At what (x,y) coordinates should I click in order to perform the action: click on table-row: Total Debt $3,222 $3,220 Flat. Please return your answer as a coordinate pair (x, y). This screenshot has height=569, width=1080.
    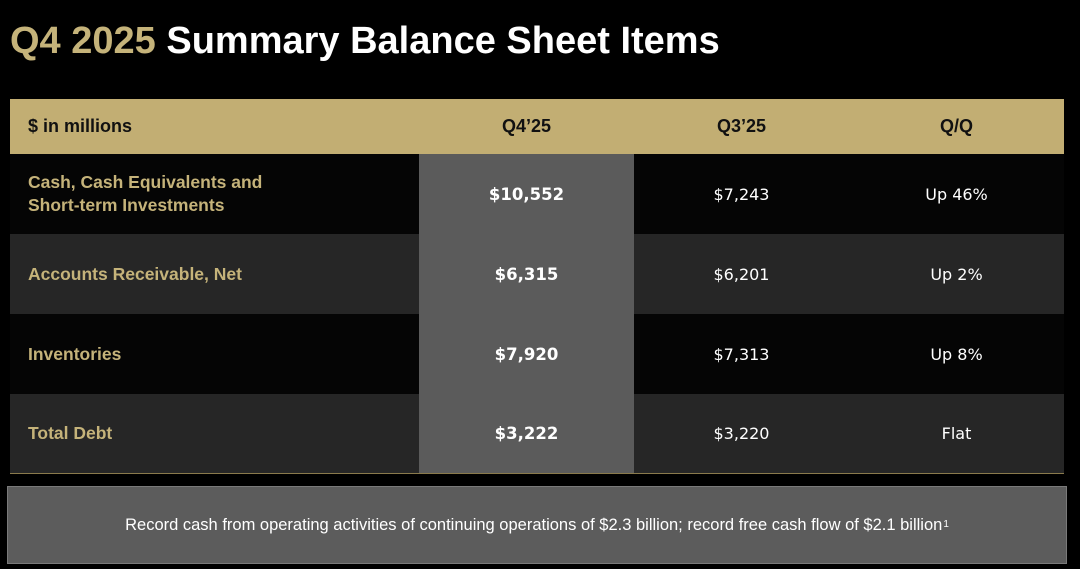
    Looking at the image, I should click on (537, 434).